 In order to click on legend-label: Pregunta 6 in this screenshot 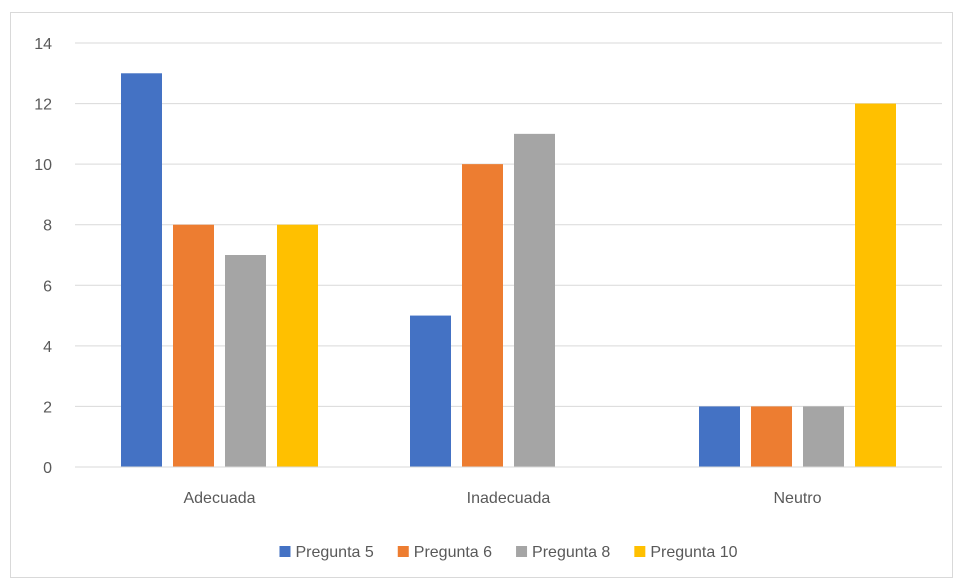, I will do `click(453, 552)`.